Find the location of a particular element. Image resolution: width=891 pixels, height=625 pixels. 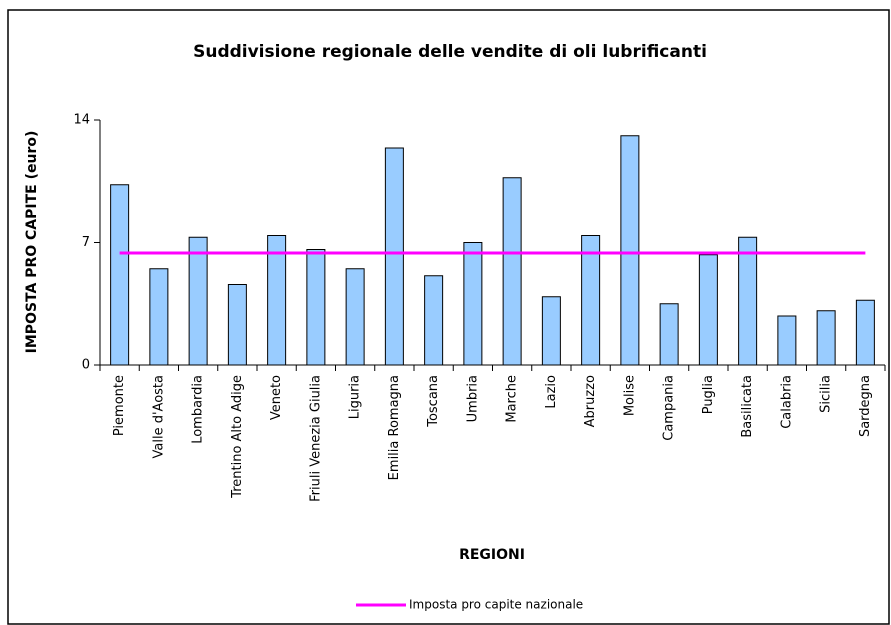

x-tick-label: Lombardia is located at coordinates (198, 409).